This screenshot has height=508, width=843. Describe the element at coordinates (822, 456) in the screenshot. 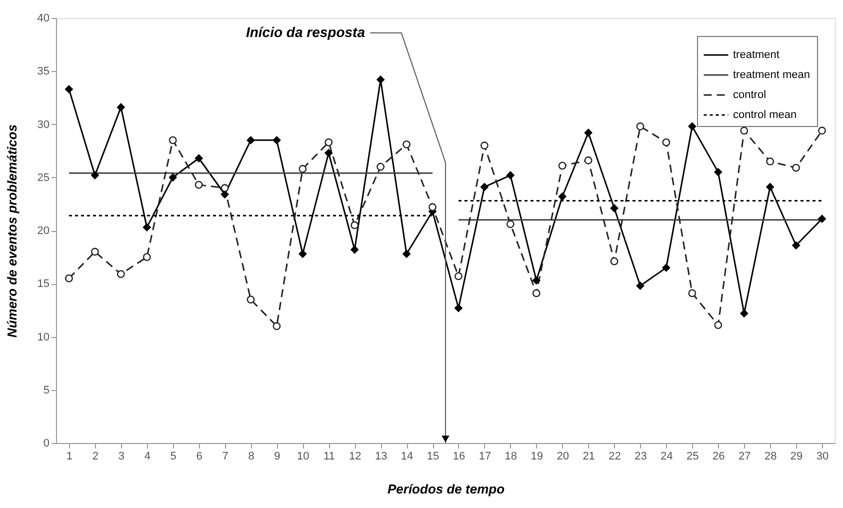

I see `x-tick-label: 30` at that location.